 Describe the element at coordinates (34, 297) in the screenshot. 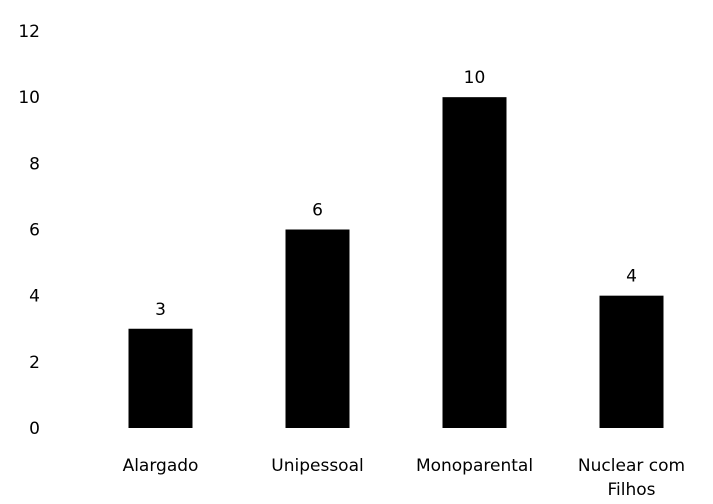

I see `y-tick-label: 4` at that location.